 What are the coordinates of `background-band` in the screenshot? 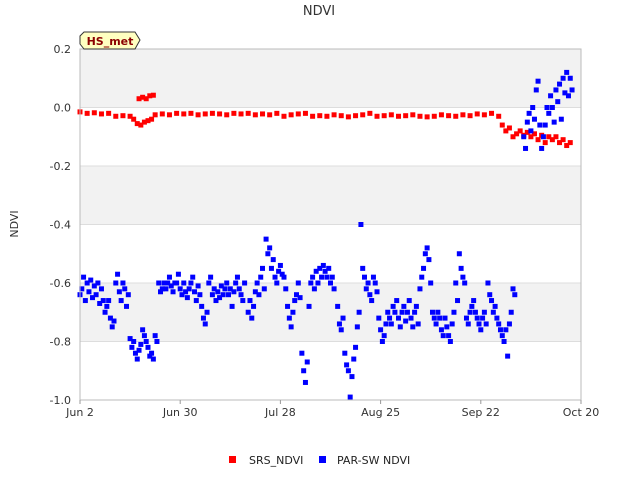 It's located at (330, 253).